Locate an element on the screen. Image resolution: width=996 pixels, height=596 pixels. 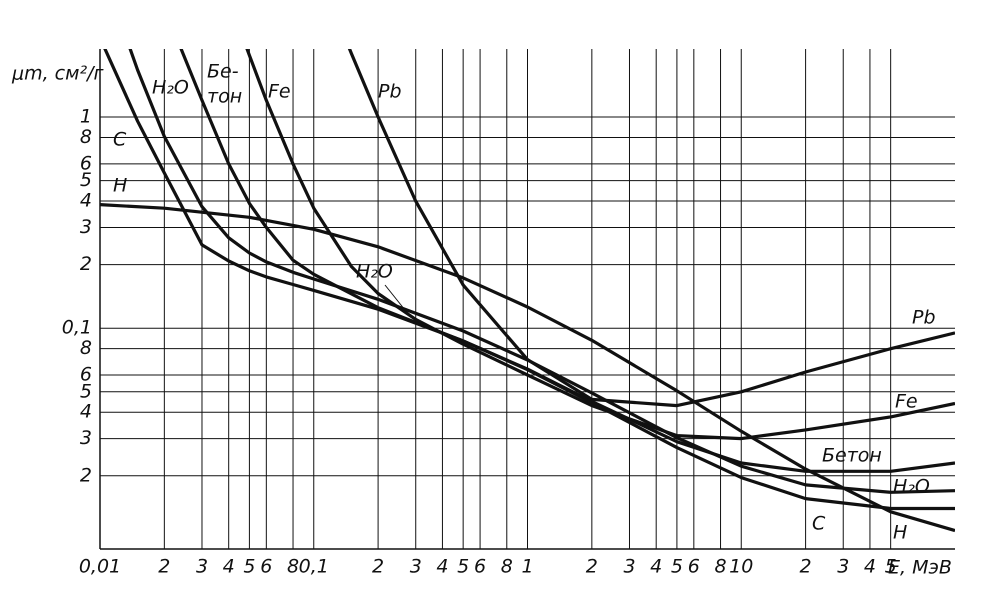
curve-annotation: H is located at coordinates (120, 186).